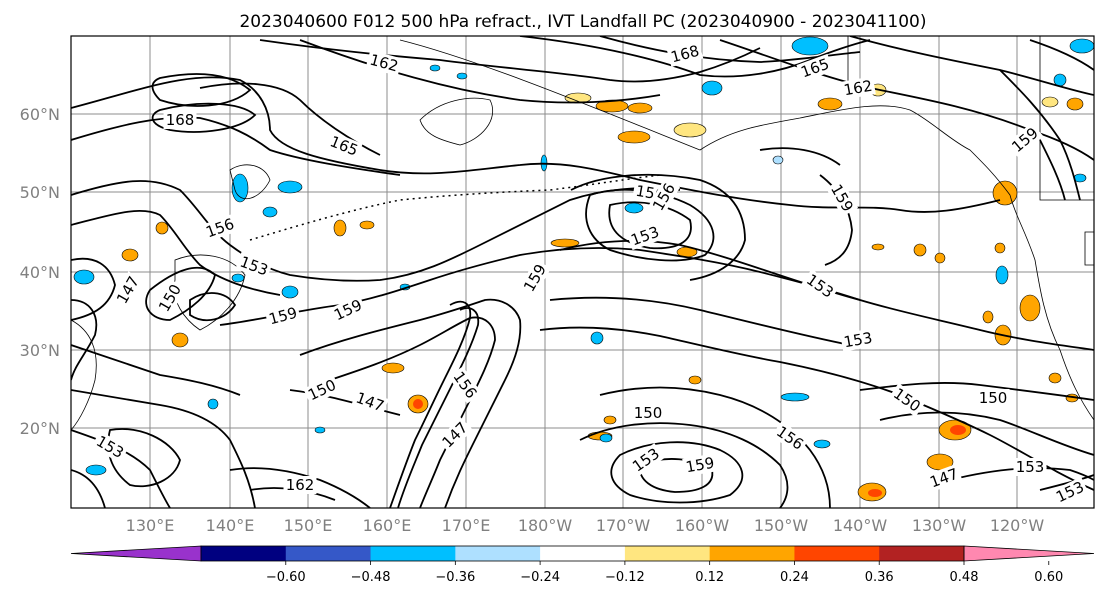  What do you see at coordinates (455, 207) in the screenshot?
I see `dotted-front` at bounding box center [455, 207].